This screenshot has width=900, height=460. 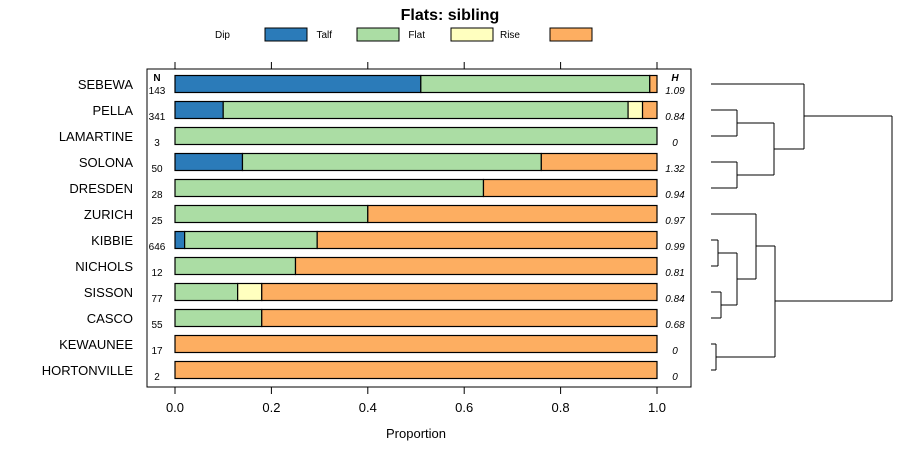 What do you see at coordinates (510, 35) in the screenshot?
I see `legend-label-rise: Rise` at bounding box center [510, 35].